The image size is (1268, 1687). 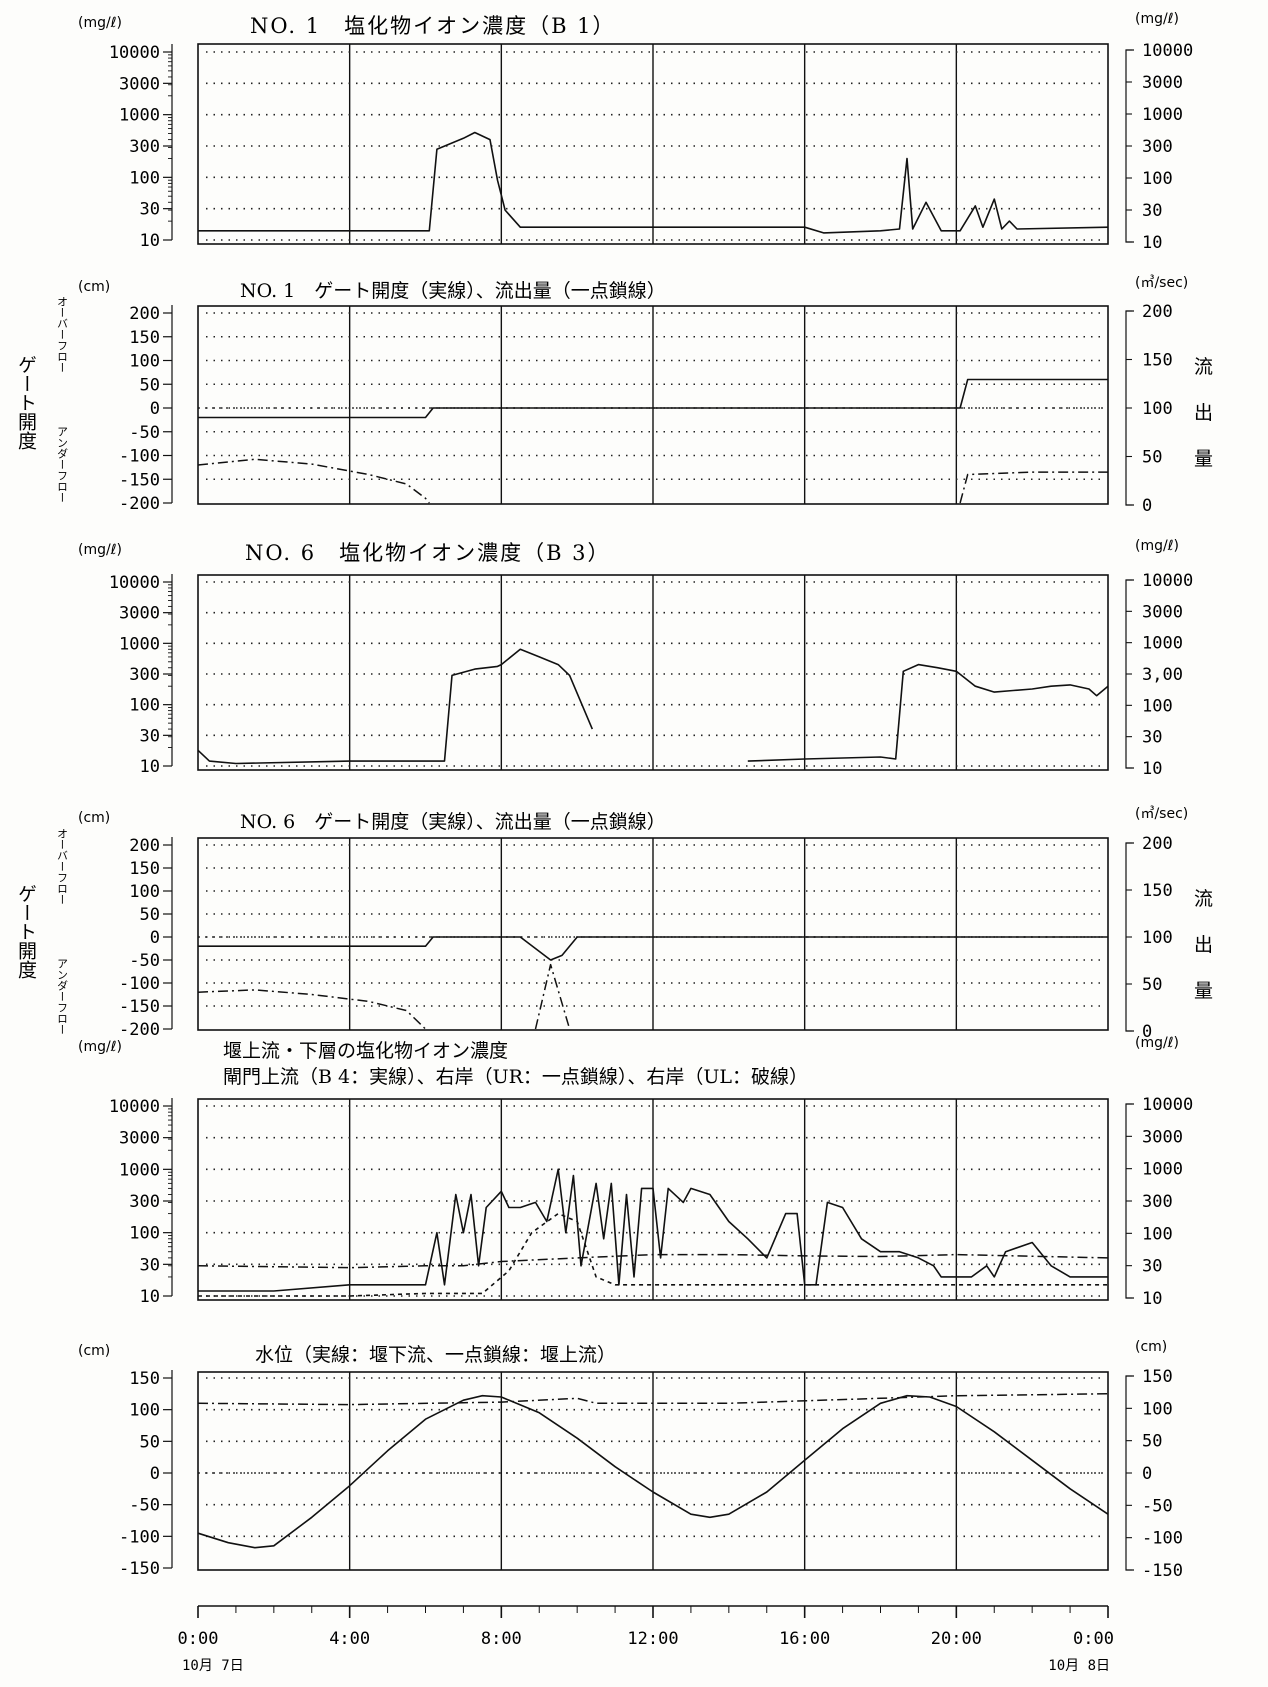 I want to click on panel-title: NO. 6 塩化物イオン濃度（B 3）, so click(x=428, y=553).